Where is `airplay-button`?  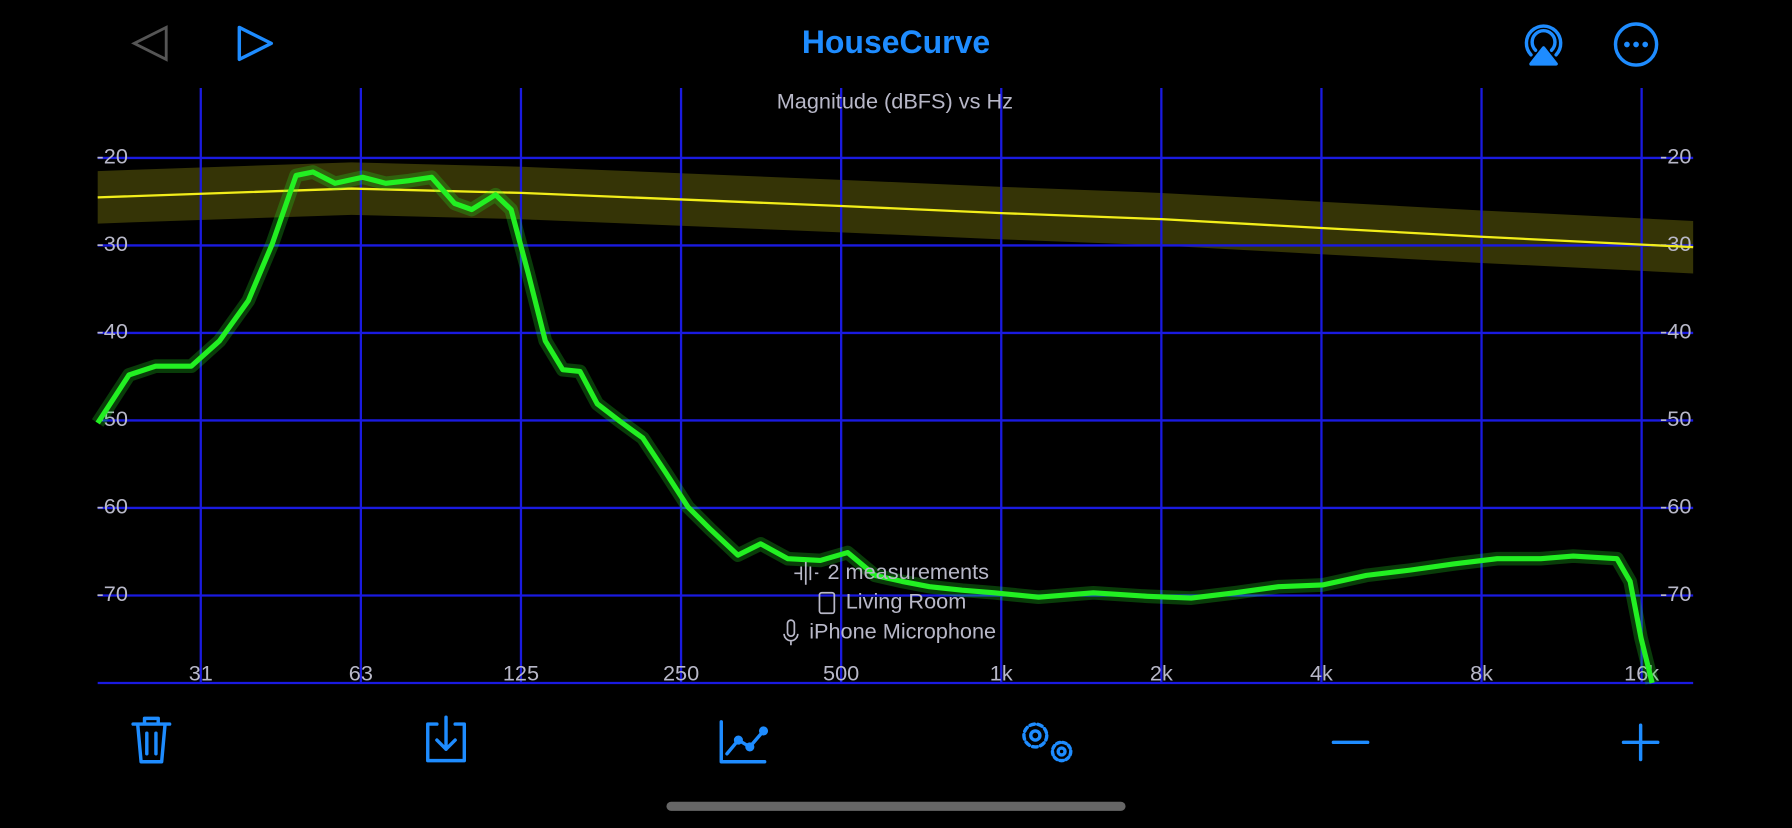
airplay-button is located at coordinates (1543, 45).